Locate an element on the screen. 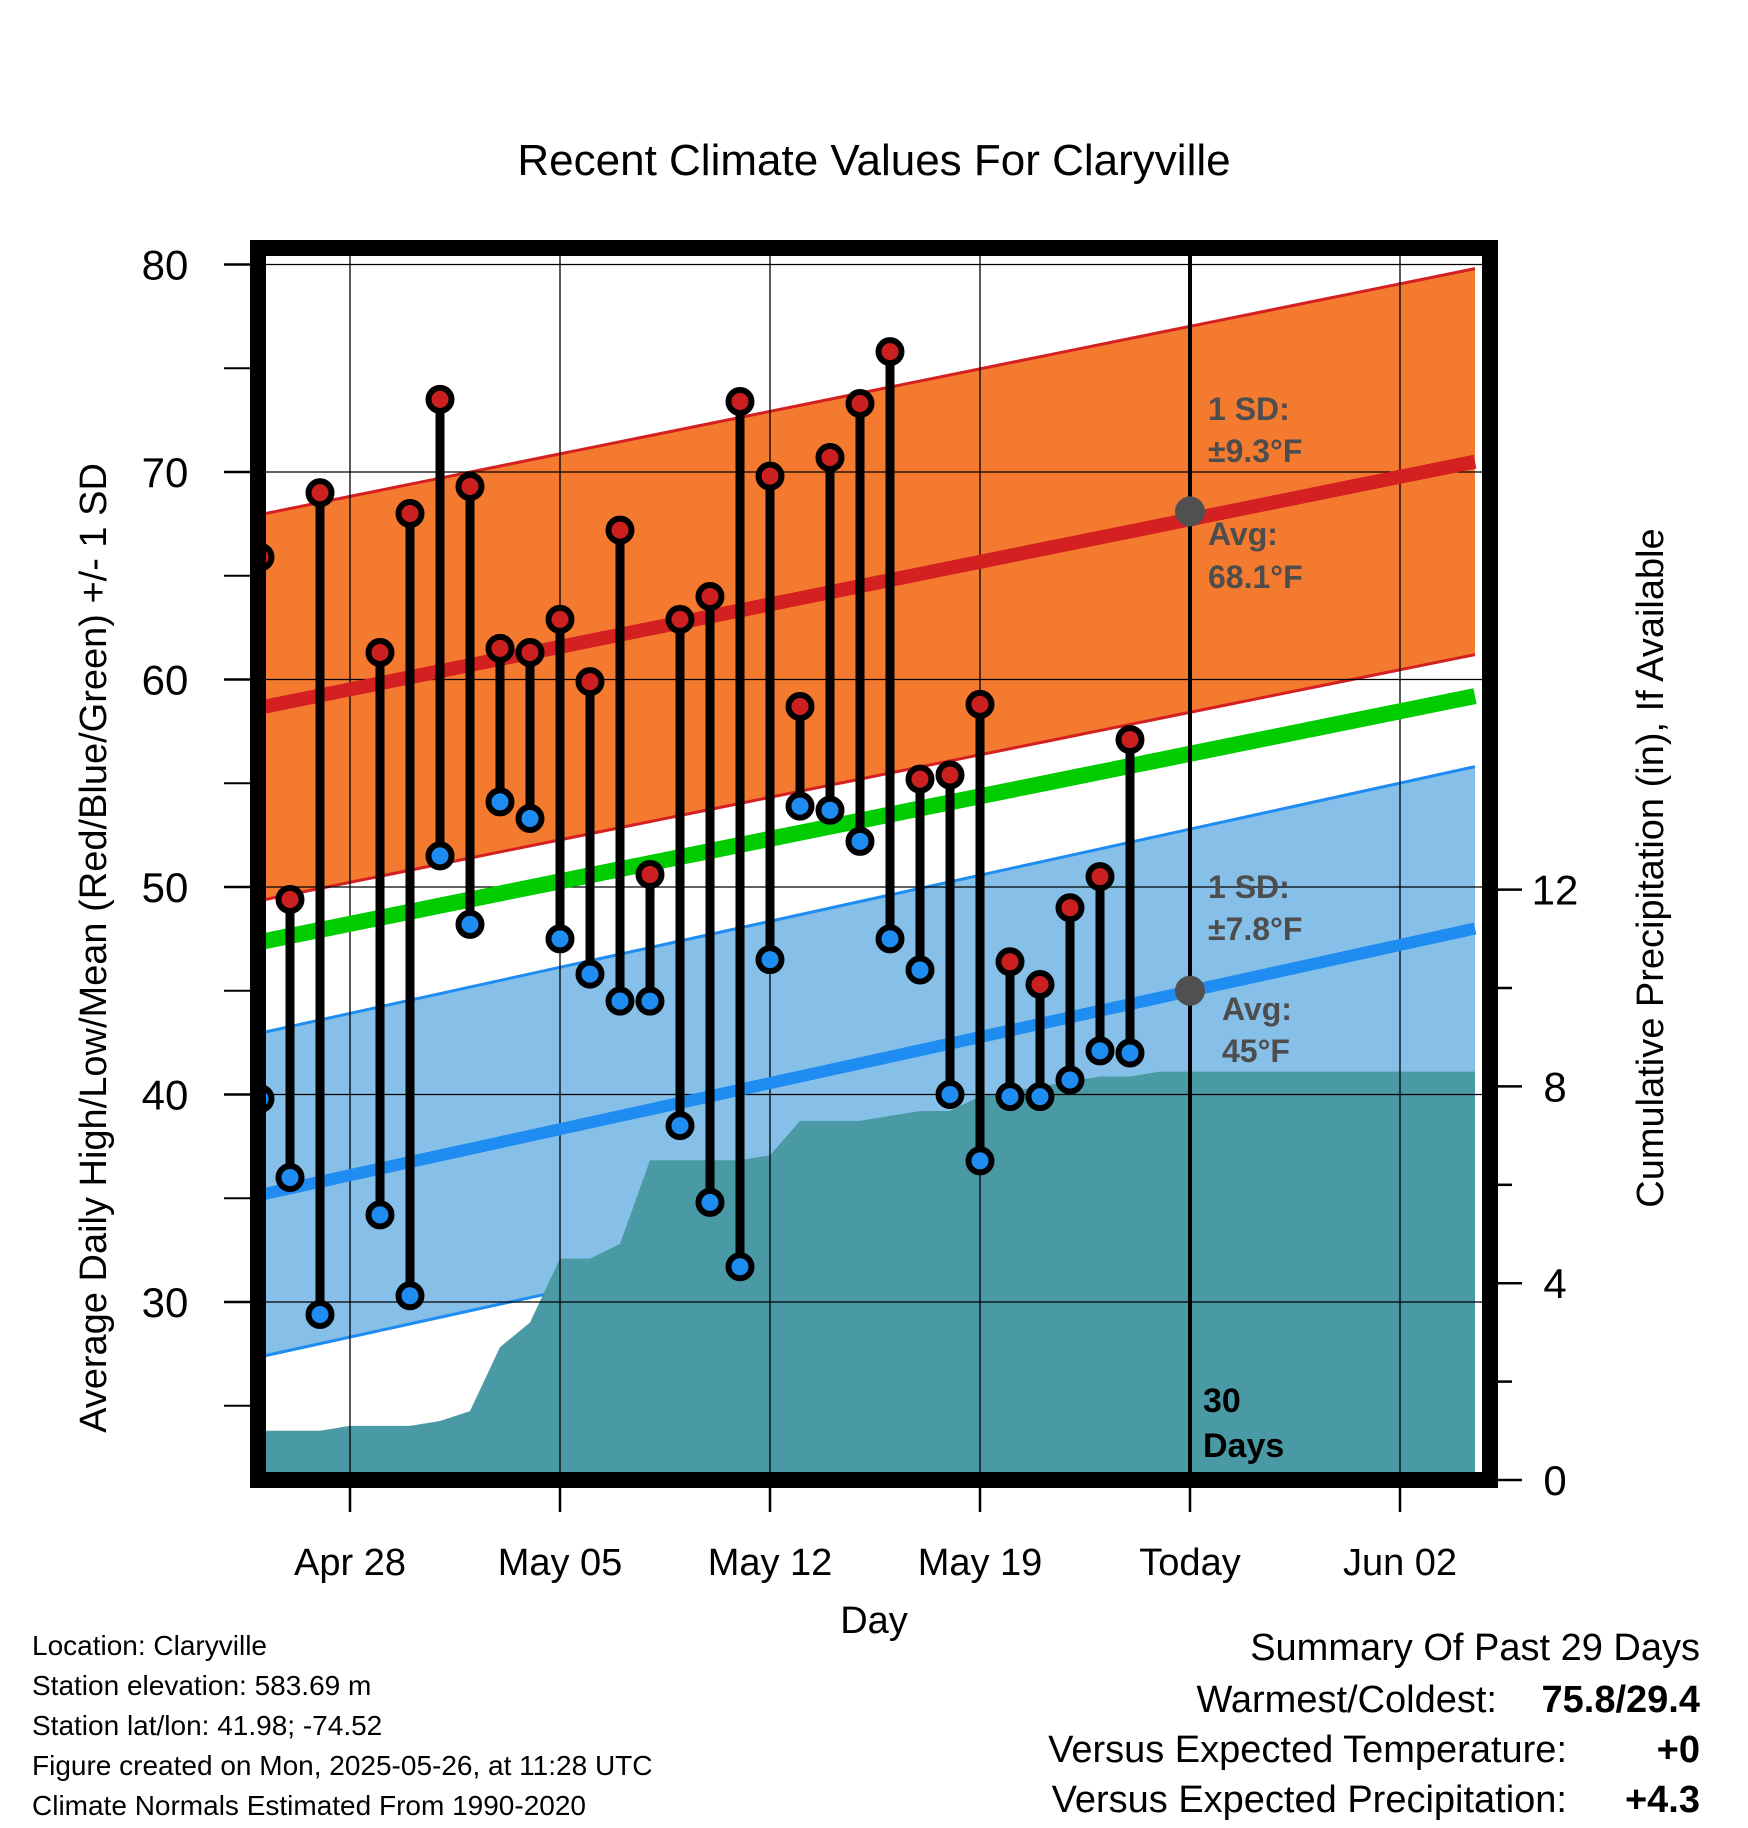 This screenshot has height=1828, width=1748. low-avg-value: 45°F is located at coordinates (1256, 1051).